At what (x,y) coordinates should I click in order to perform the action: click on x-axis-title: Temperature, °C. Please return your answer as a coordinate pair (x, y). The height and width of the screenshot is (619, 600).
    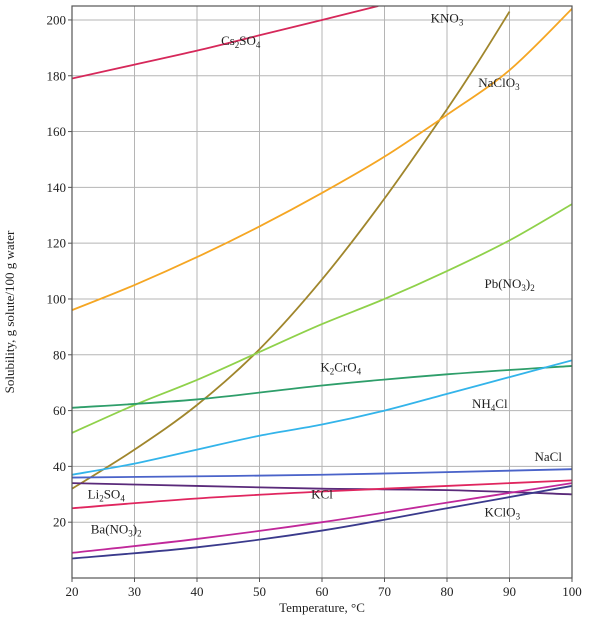
    Looking at the image, I should click on (322, 607).